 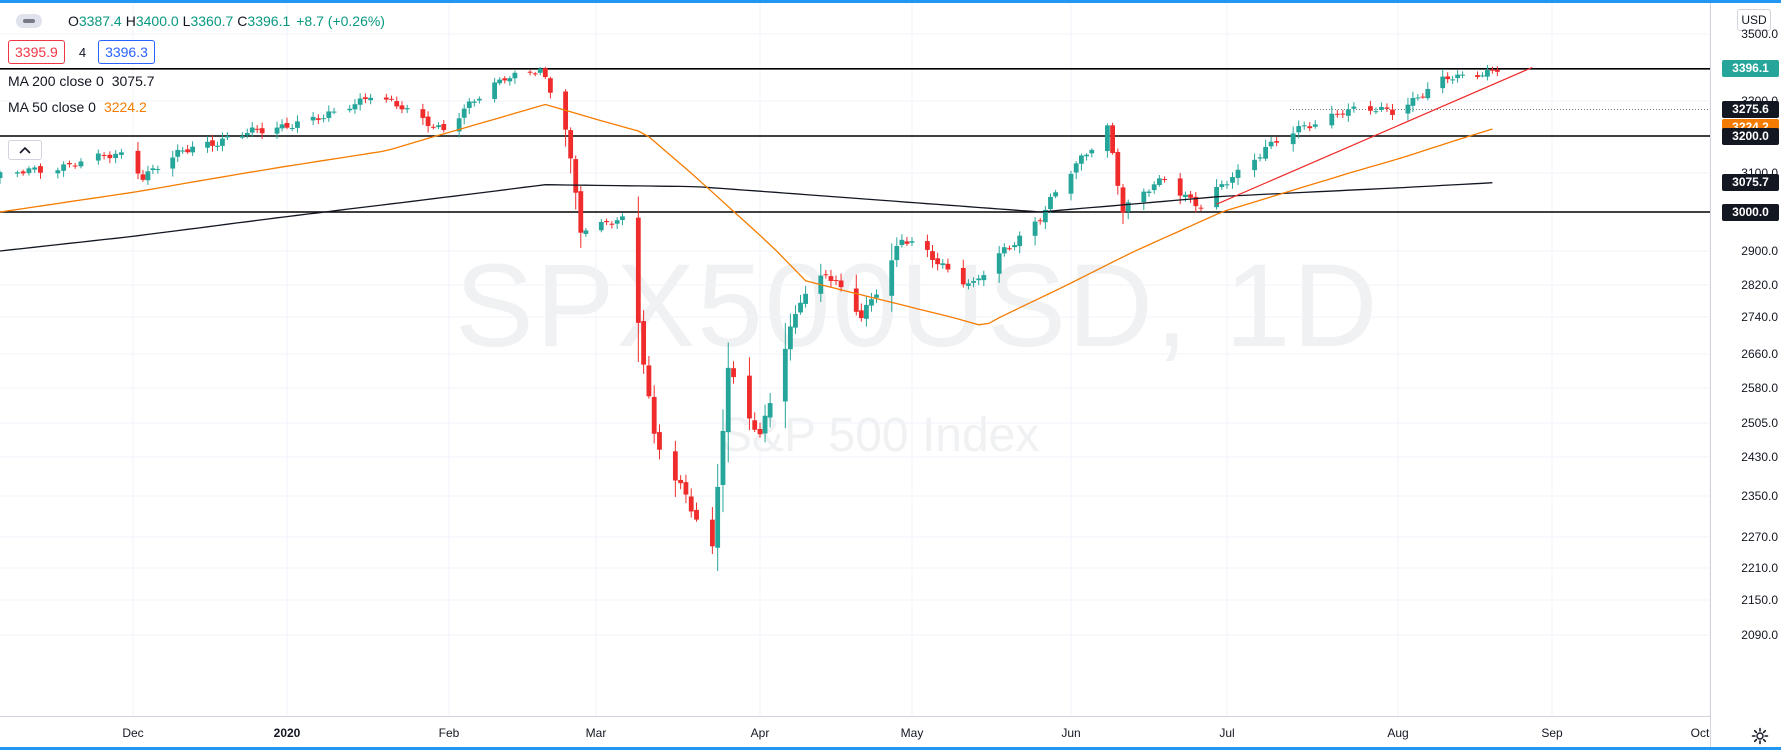 What do you see at coordinates (1750, 136) in the screenshot?
I see `level-3200-label: 3200.0` at bounding box center [1750, 136].